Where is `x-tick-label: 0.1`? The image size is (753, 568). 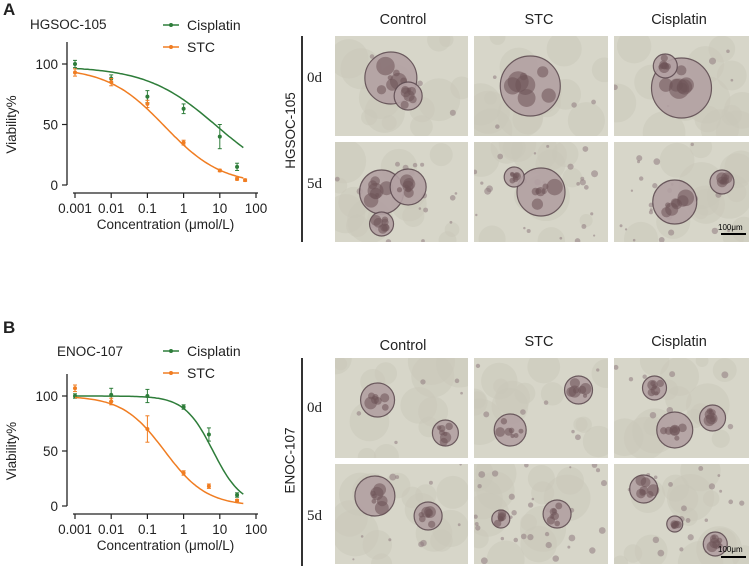
x-tick-label: 0.1 is located at coordinates (147, 529).